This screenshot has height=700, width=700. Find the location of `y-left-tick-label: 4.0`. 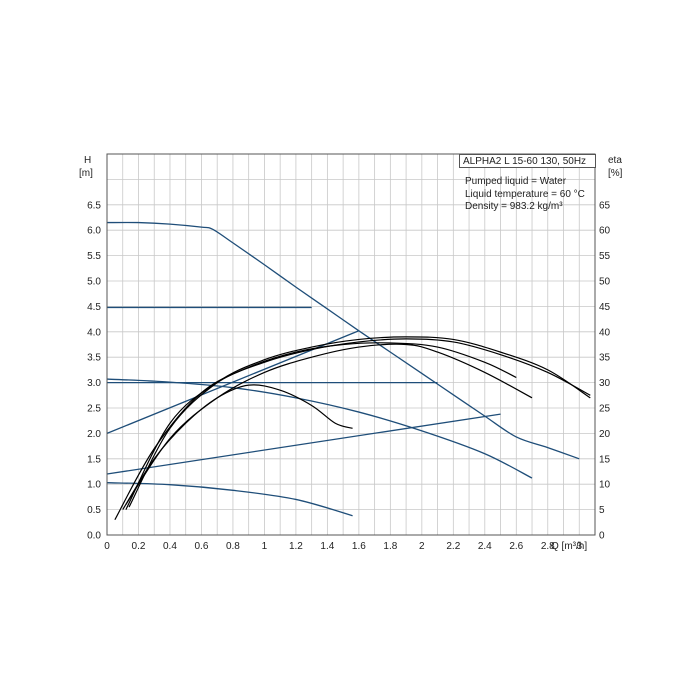

y-left-tick-label: 4.0 is located at coordinates (94, 332).